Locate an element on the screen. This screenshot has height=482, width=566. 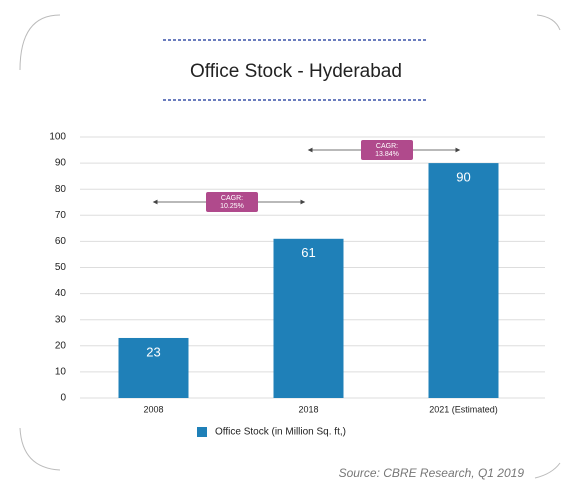
legend-swatch is located at coordinates (202, 432).